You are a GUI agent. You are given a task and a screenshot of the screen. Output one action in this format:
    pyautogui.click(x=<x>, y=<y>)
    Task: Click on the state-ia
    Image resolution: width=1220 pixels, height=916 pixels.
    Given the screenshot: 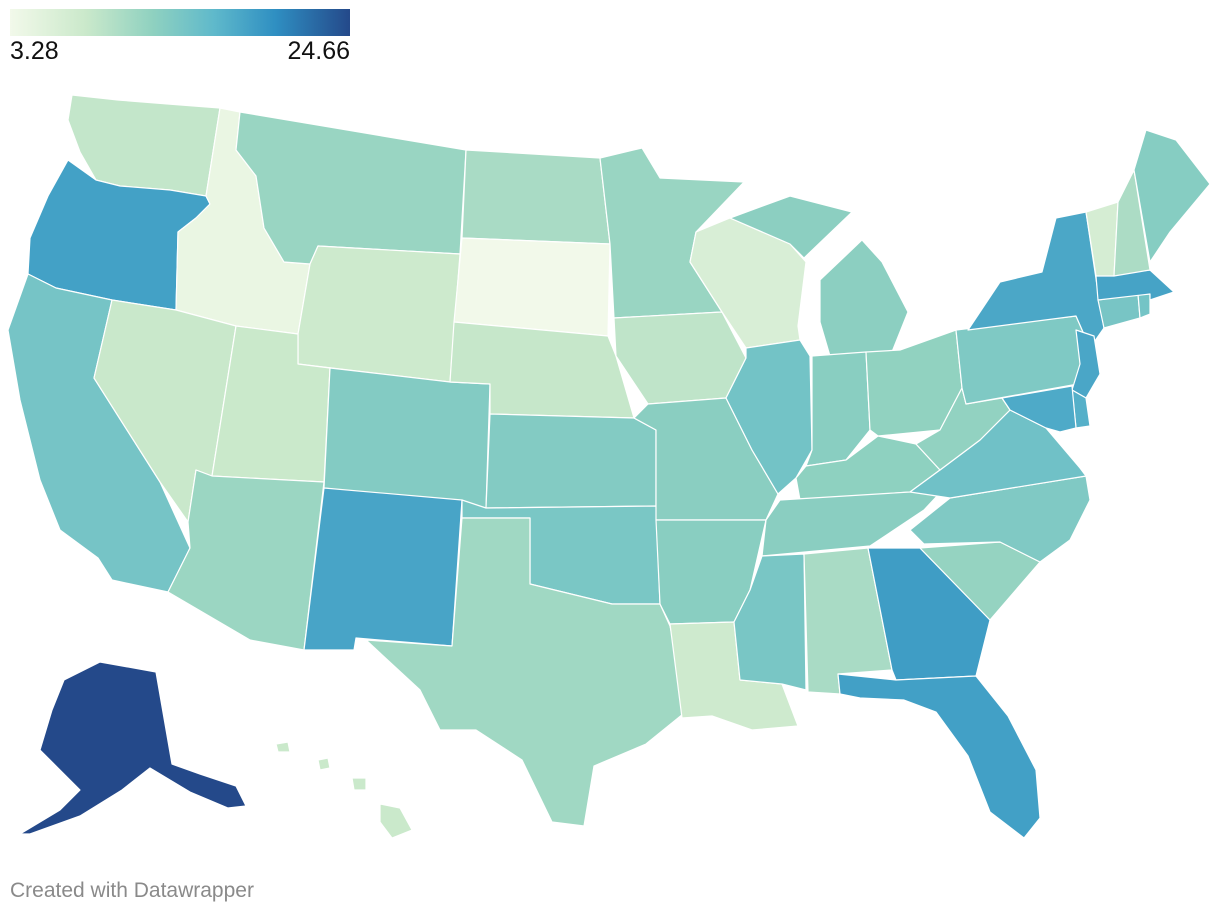 What is the action you would take?
    pyautogui.click(x=680, y=358)
    